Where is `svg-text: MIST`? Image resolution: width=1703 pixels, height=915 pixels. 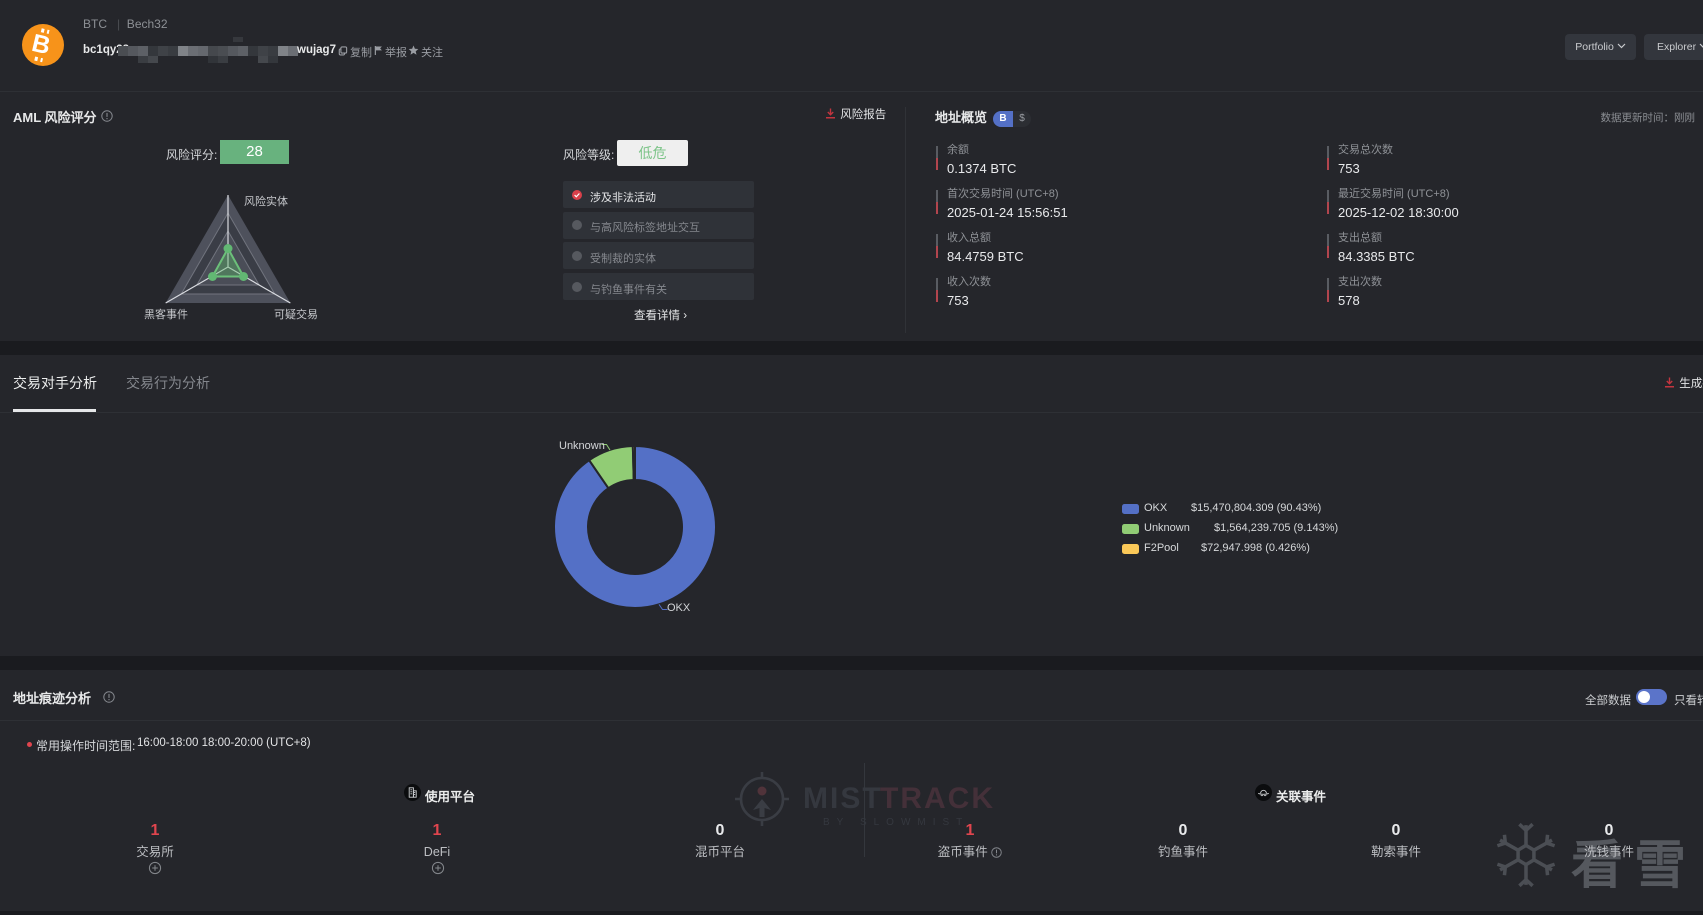 svg-text: MIST is located at coordinates (843, 798).